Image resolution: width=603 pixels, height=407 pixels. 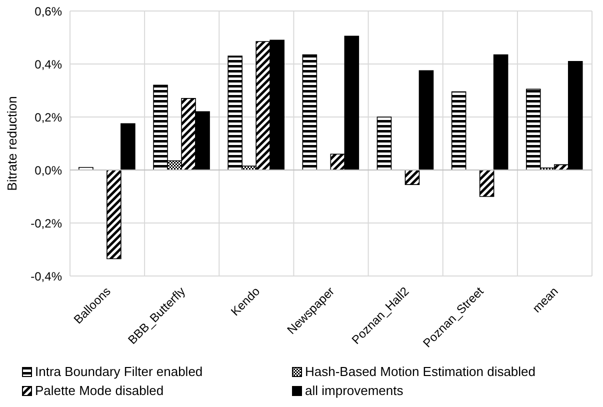 I want to click on y-tick-label: -0,4%, so click(x=46, y=276).